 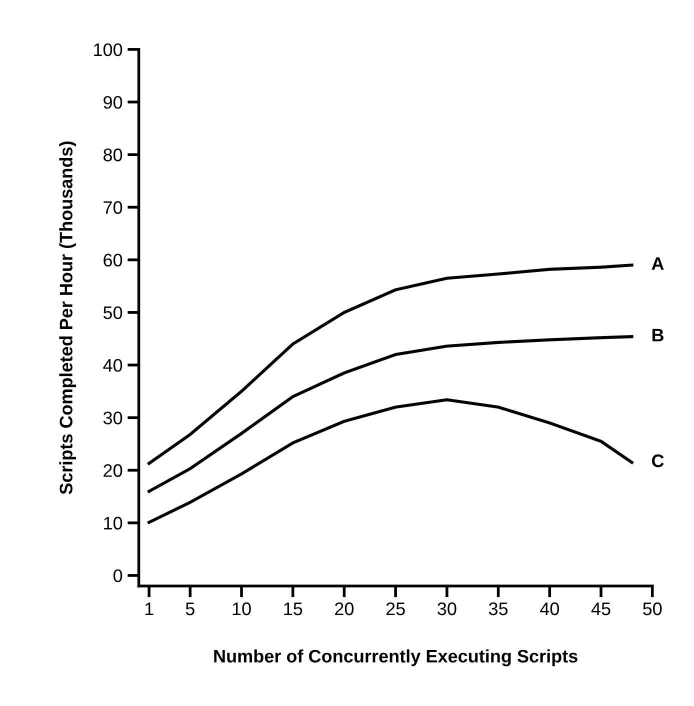 What do you see at coordinates (658, 335) in the screenshot?
I see `series-label: B` at bounding box center [658, 335].